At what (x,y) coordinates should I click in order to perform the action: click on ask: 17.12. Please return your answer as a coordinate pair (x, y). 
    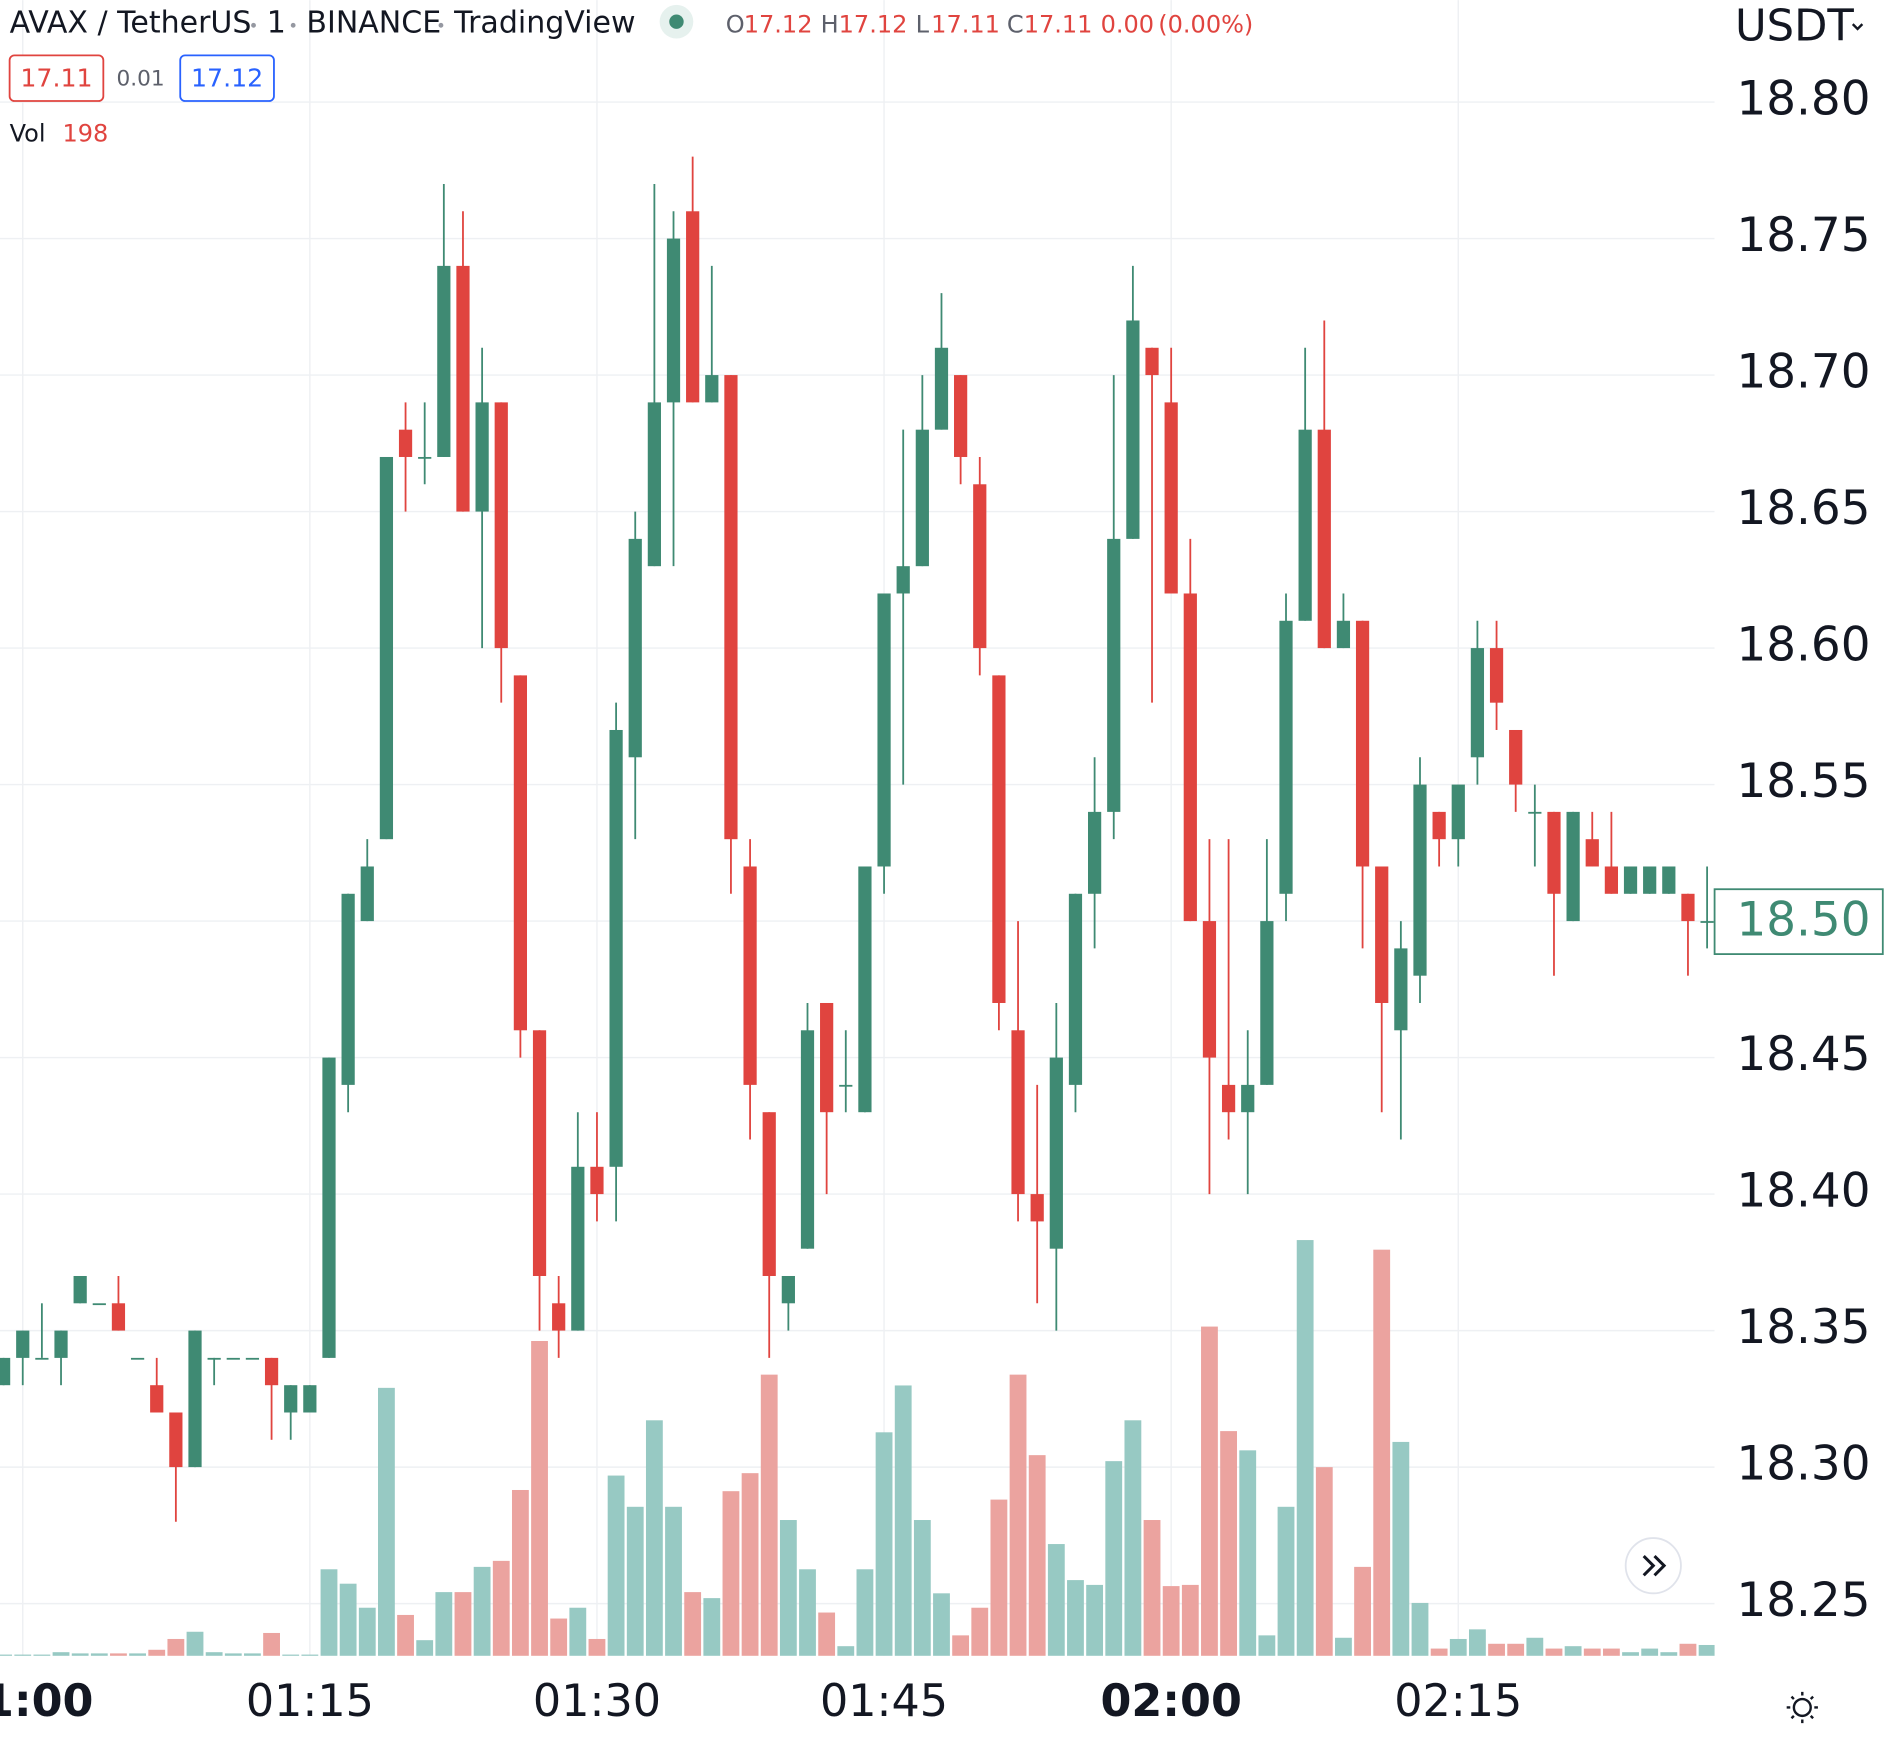
    Looking at the image, I should click on (227, 77).